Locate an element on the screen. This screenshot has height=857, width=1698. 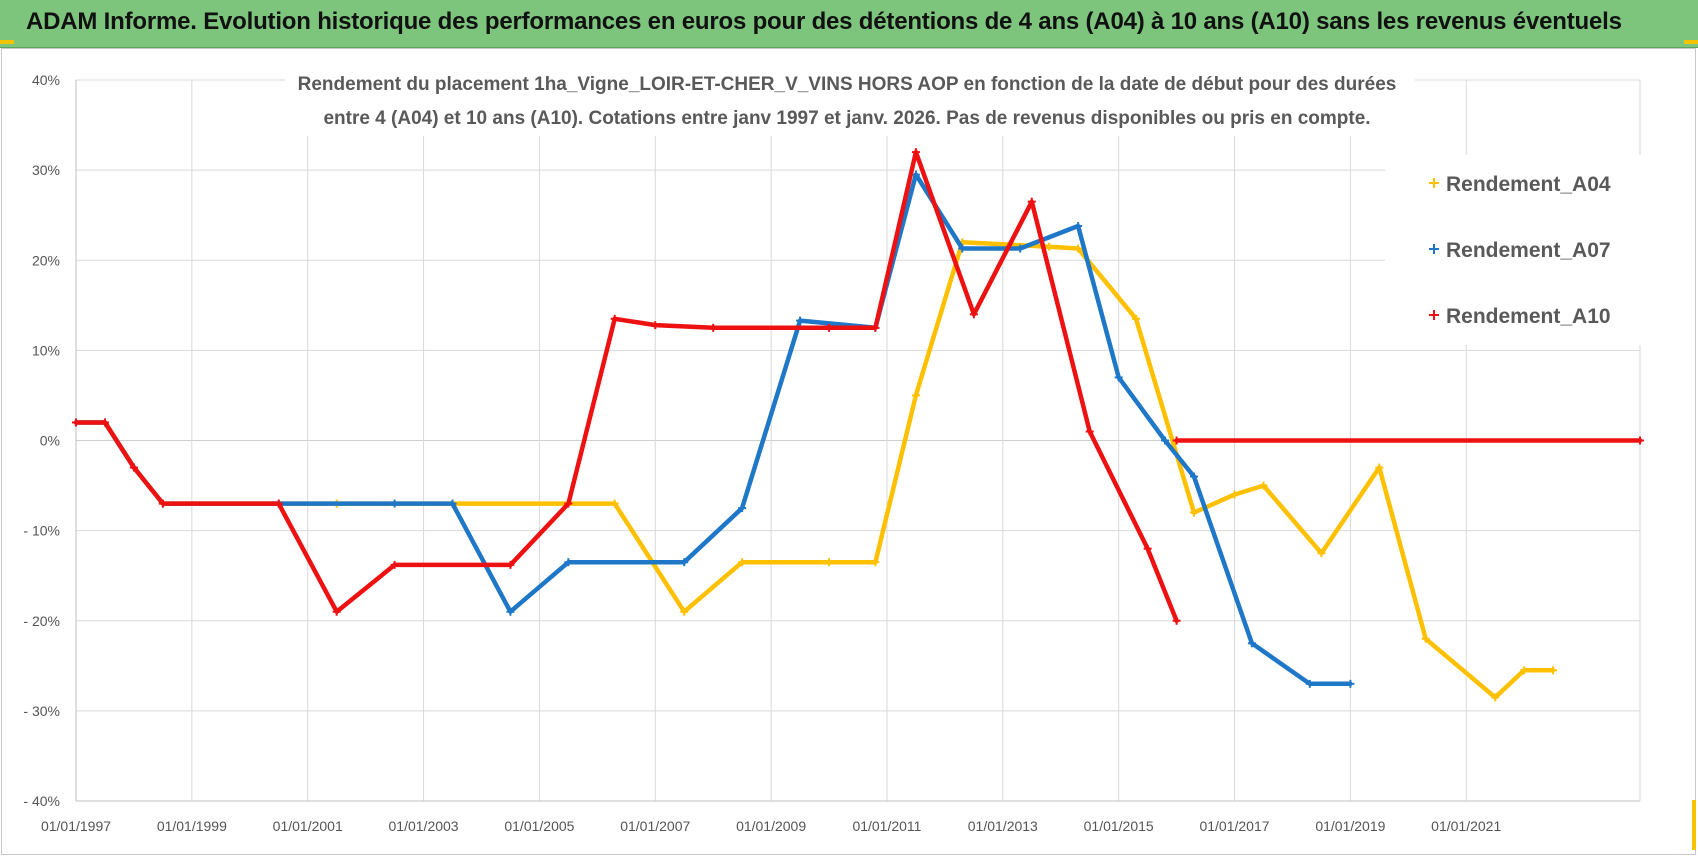
y-tick-label: - 40% is located at coordinates (41, 801).